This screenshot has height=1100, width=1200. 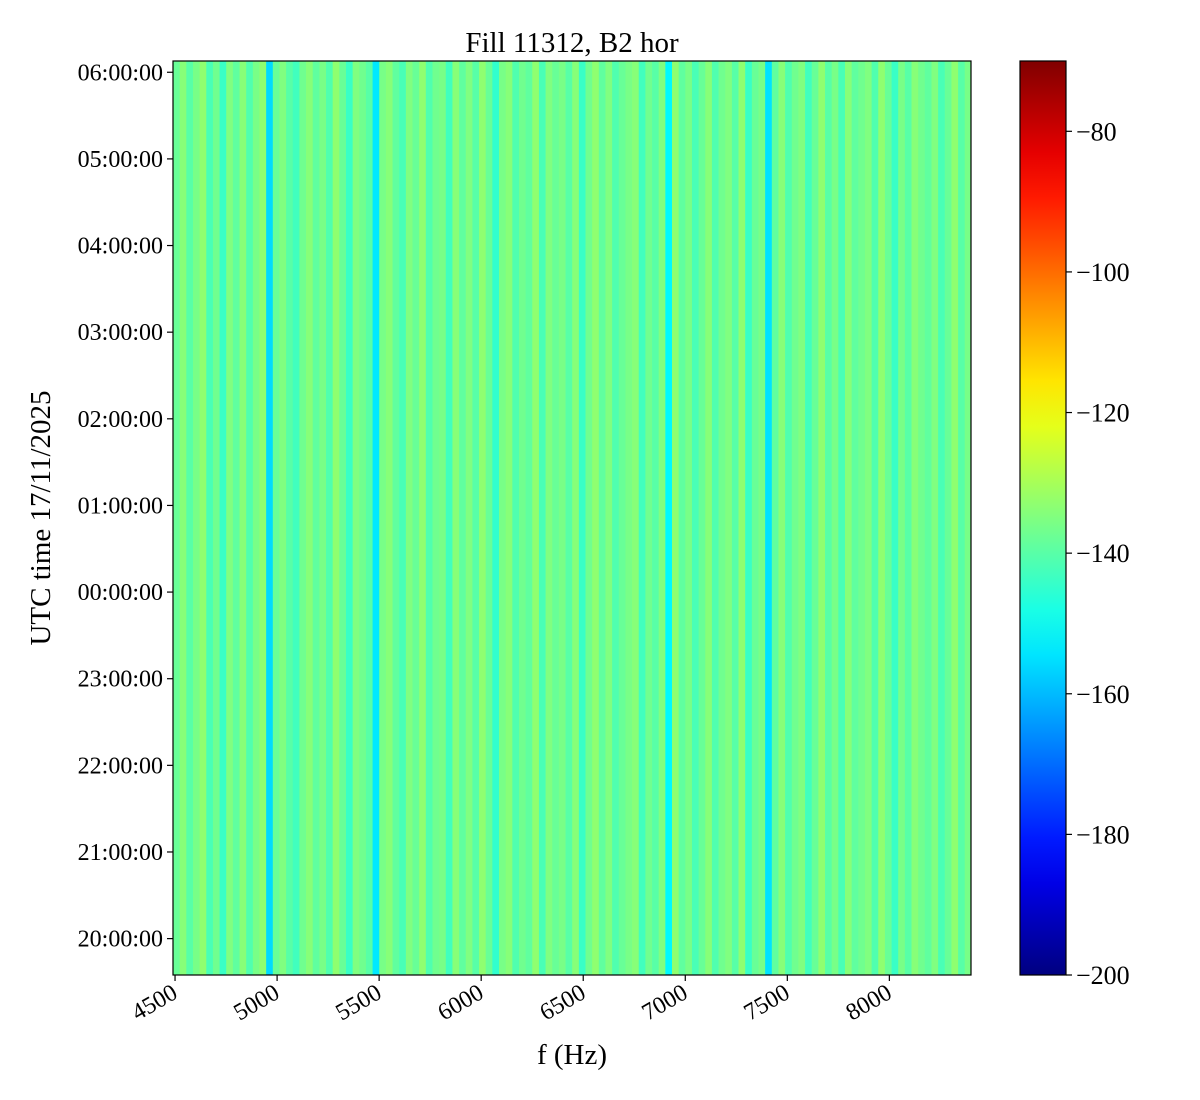 I want to click on colorbar-tick-label: −200, so click(x=1103, y=975).